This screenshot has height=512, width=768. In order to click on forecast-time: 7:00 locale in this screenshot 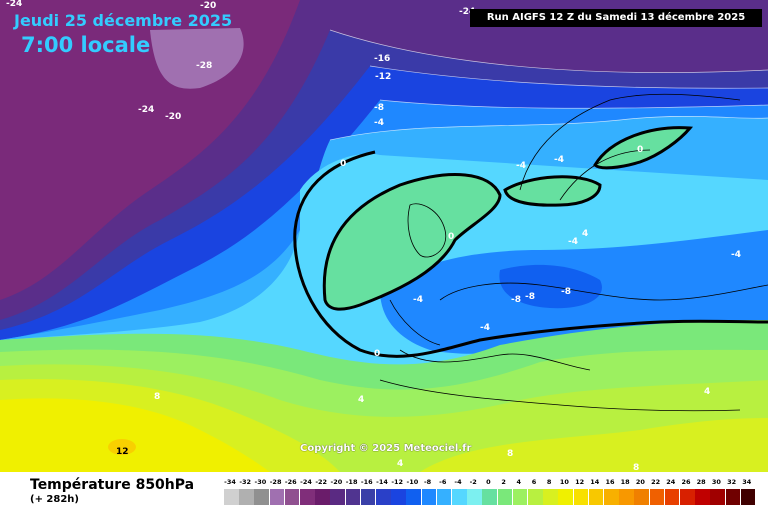, I will do `click(86, 45)`.